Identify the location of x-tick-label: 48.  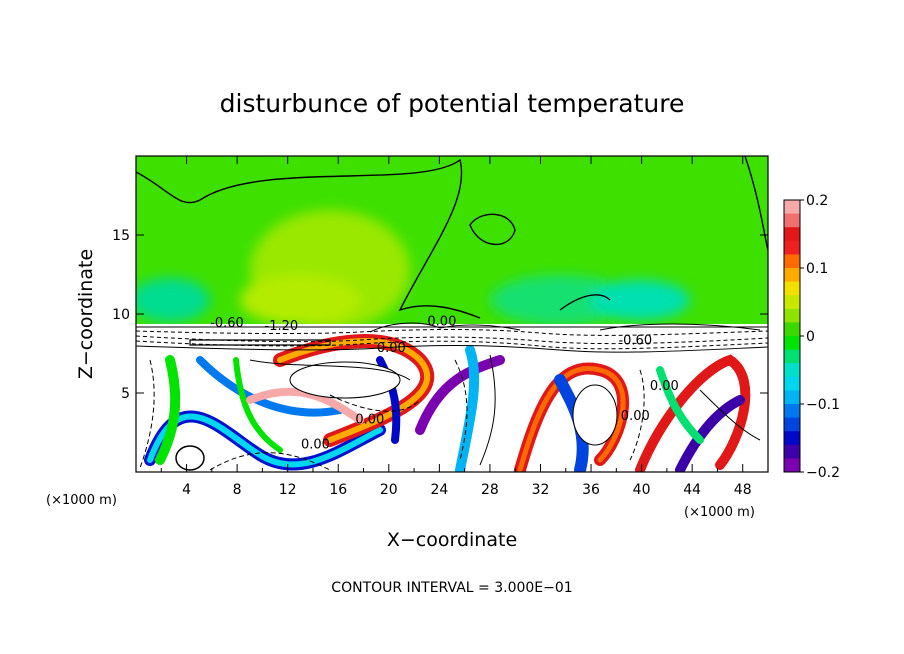
(743, 490).